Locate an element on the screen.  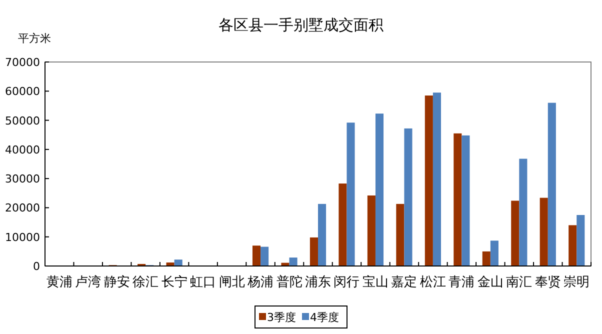
y-tick-label: 70000 is located at coordinates (22, 62).